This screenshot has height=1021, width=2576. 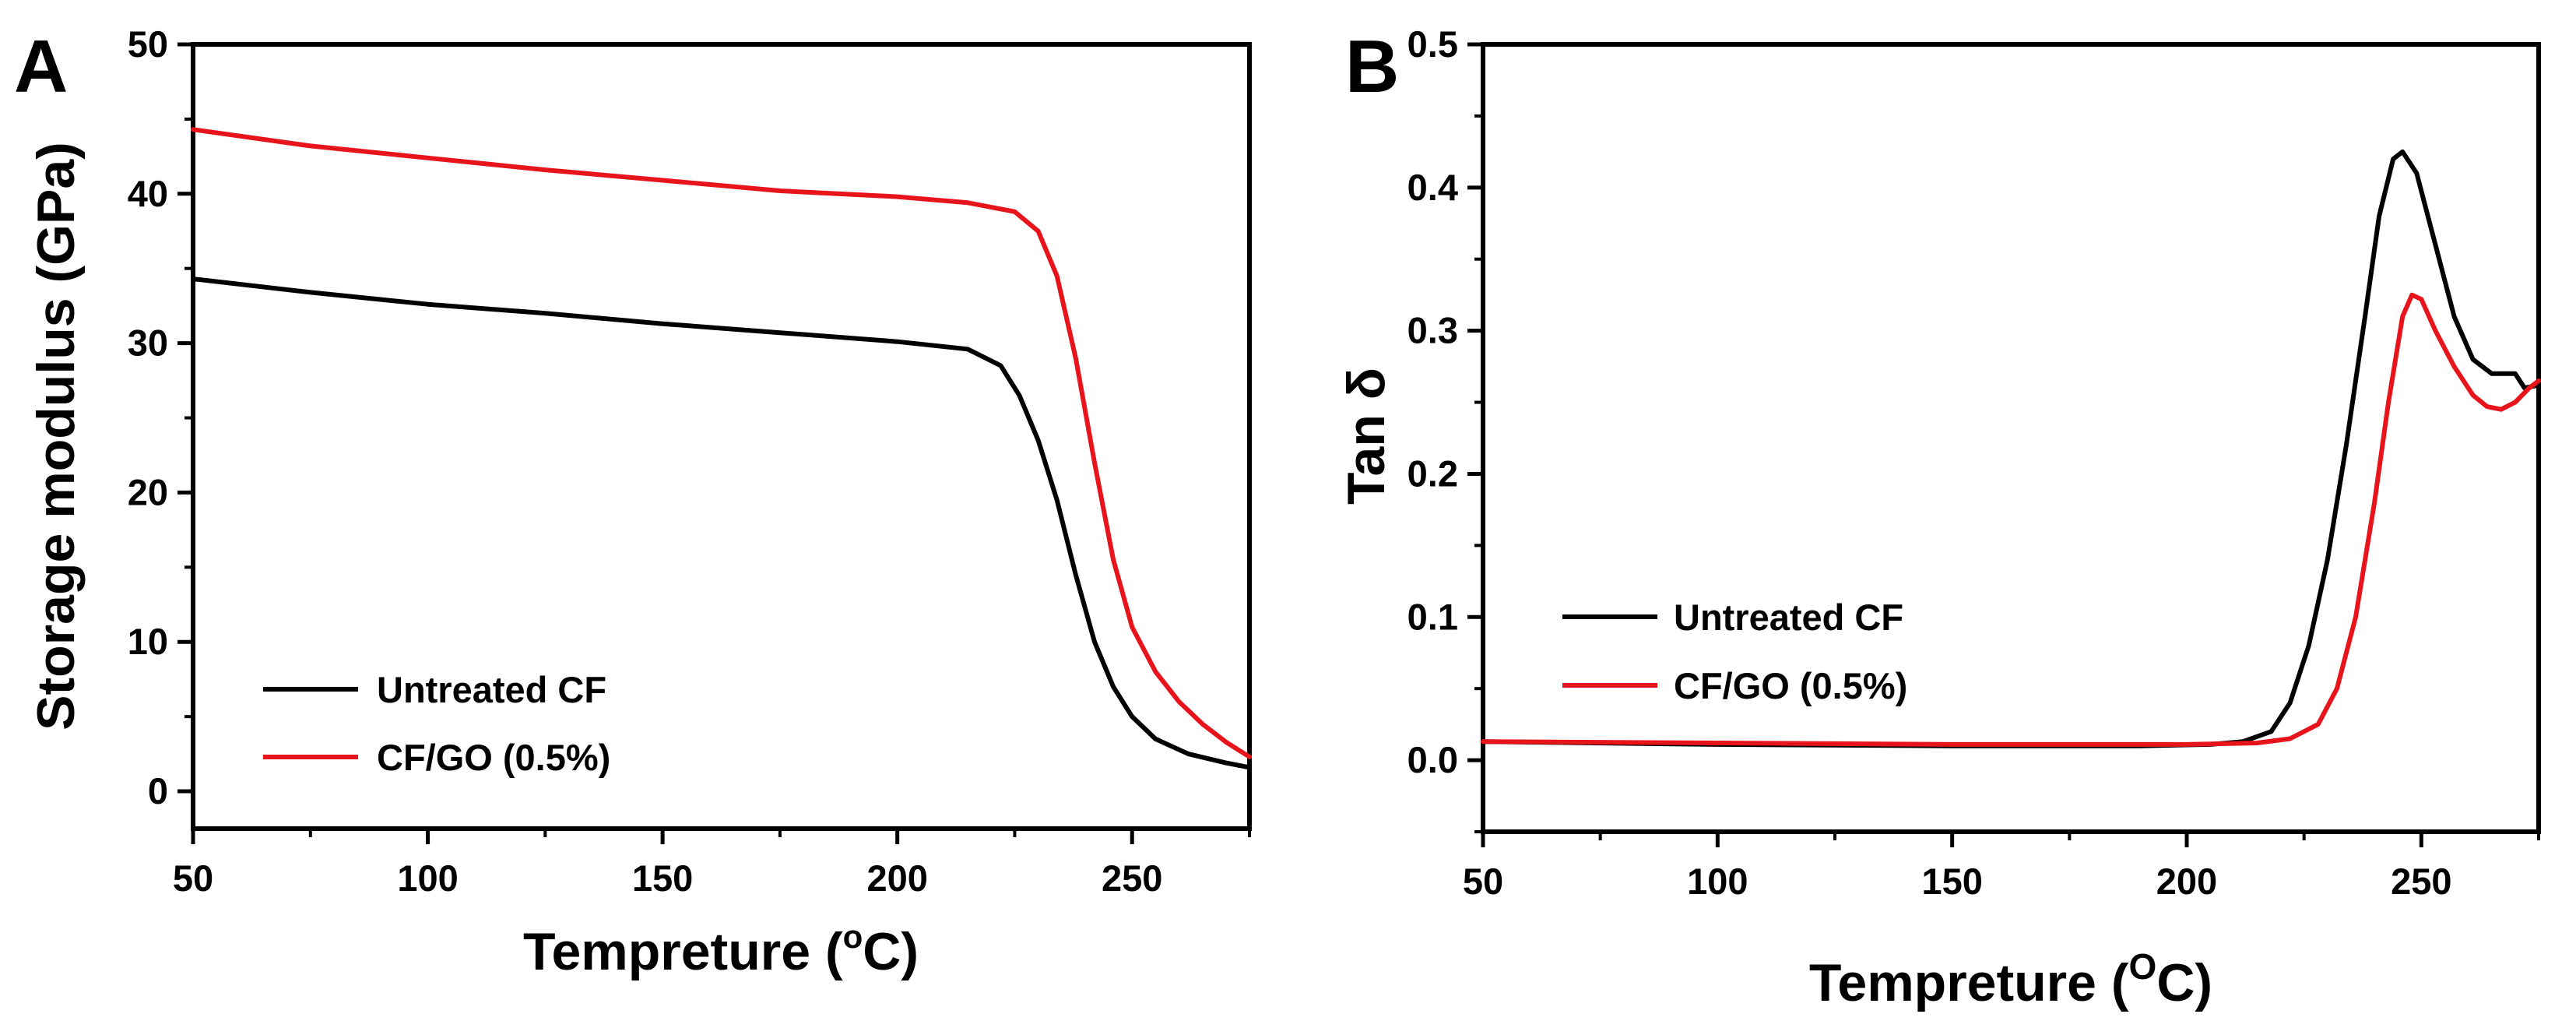 What do you see at coordinates (148, 193) in the screenshot?
I see `panel-a-y-tick-label: 40` at bounding box center [148, 193].